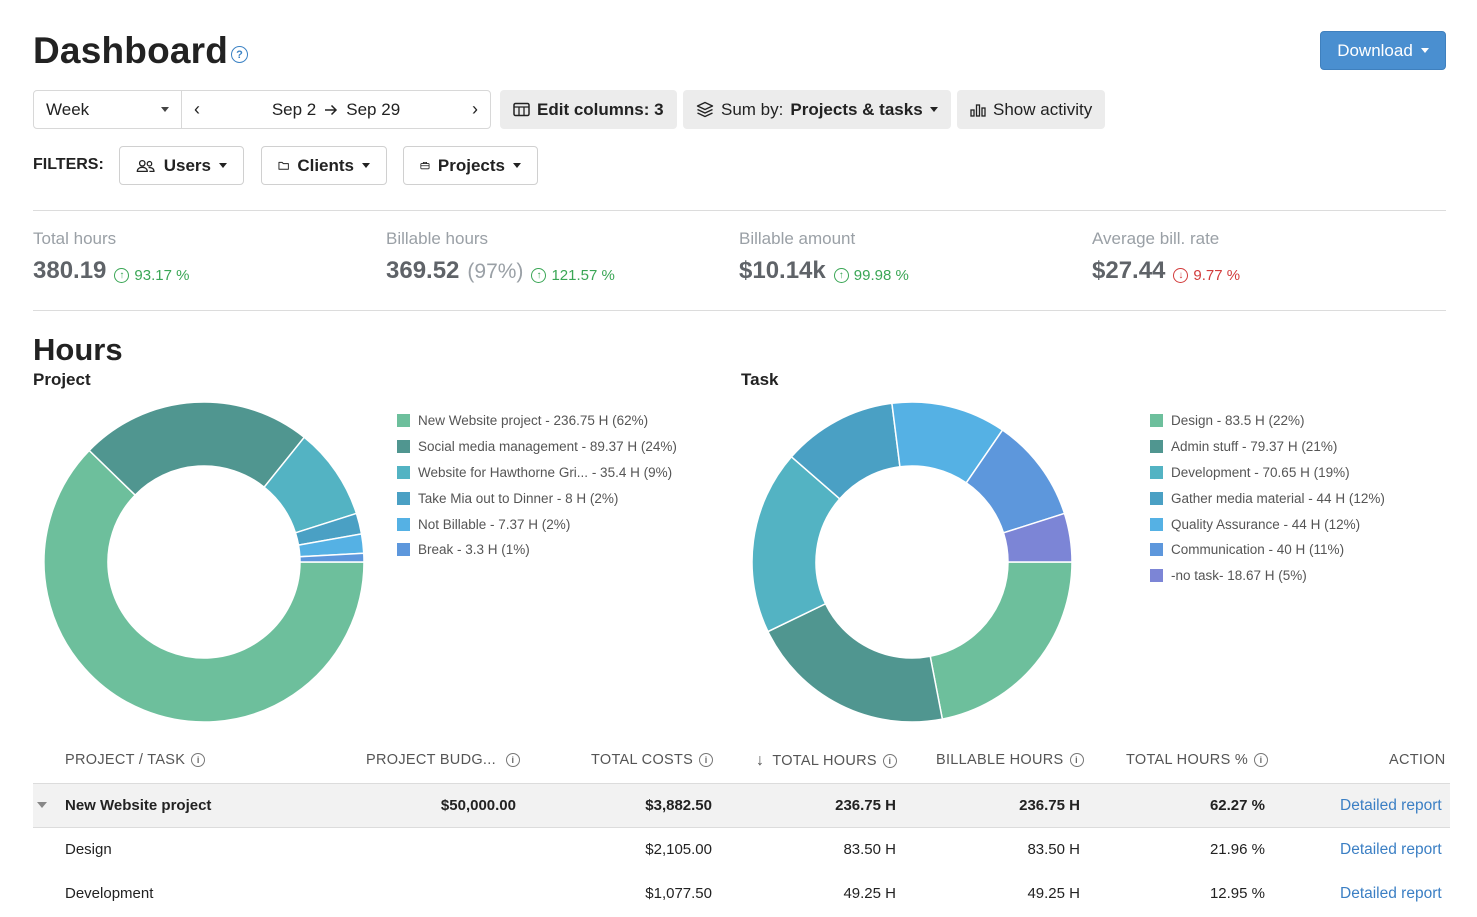 This screenshot has height=917, width=1477. Describe the element at coordinates (474, 109) in the screenshot. I see `chevron-right-icon: ›` at that location.